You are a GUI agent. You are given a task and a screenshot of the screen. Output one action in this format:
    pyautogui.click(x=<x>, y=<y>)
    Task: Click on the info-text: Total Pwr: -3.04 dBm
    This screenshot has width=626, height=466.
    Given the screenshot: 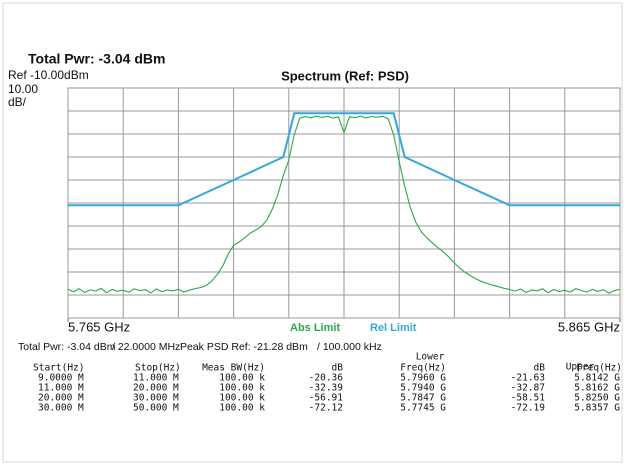 What is the action you would take?
    pyautogui.click(x=67, y=347)
    